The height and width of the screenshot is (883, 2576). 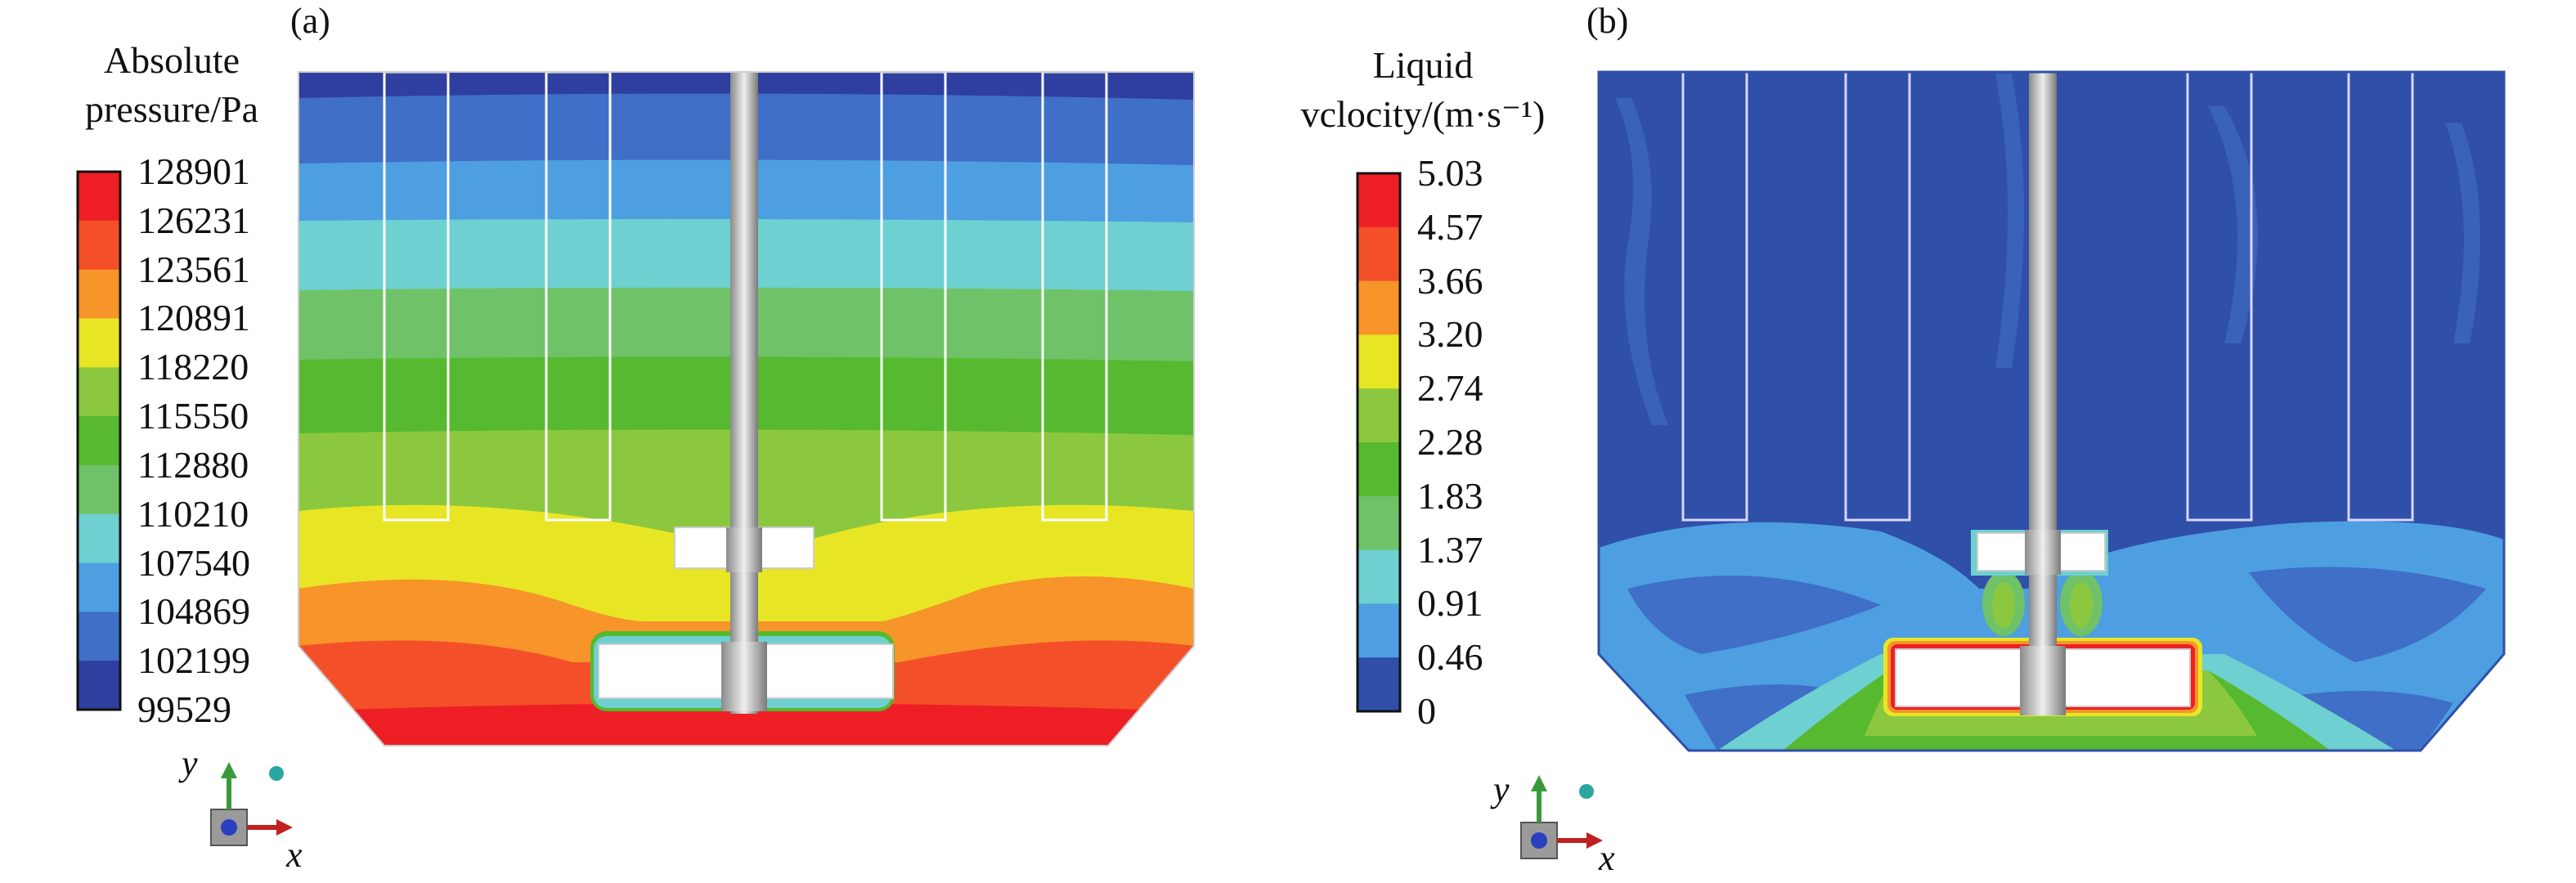 I want to click on legend-tick-label: 120891, so click(x=194, y=318).